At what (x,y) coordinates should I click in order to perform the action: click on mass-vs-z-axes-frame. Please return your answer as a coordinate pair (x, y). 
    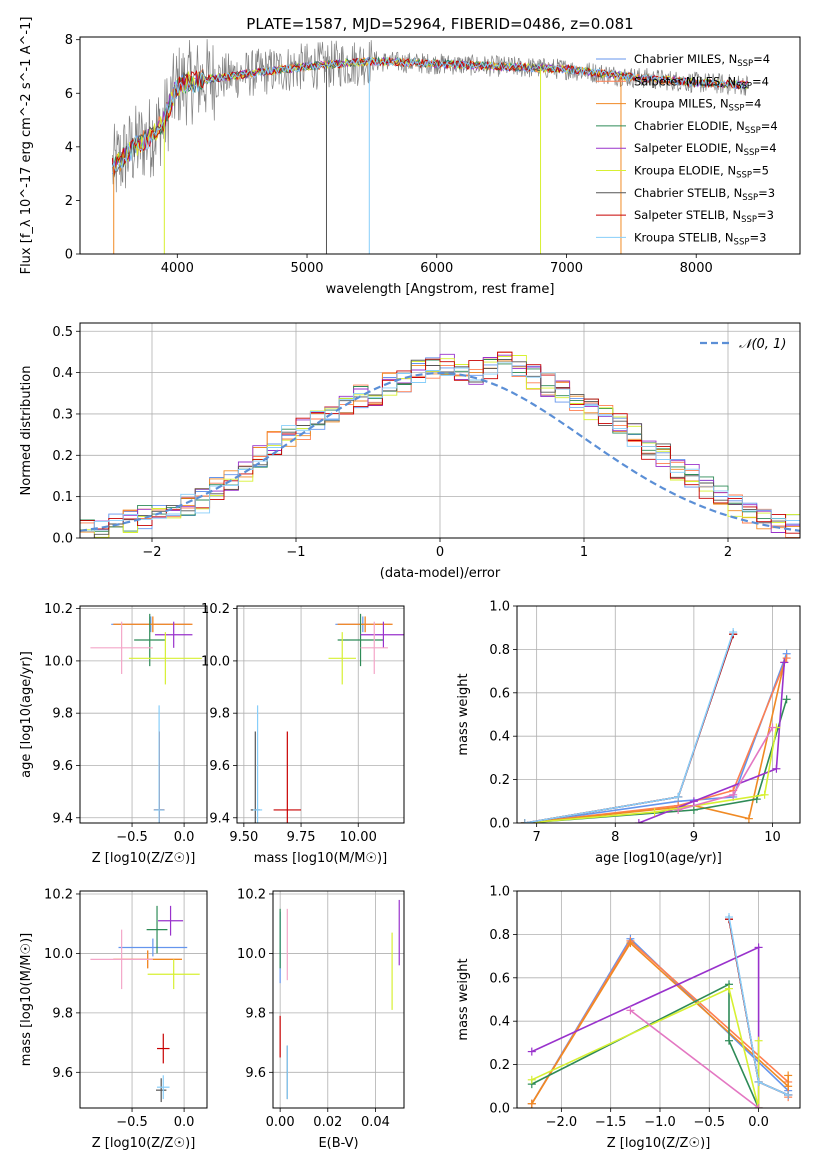
    Looking at the image, I should click on (143, 999).